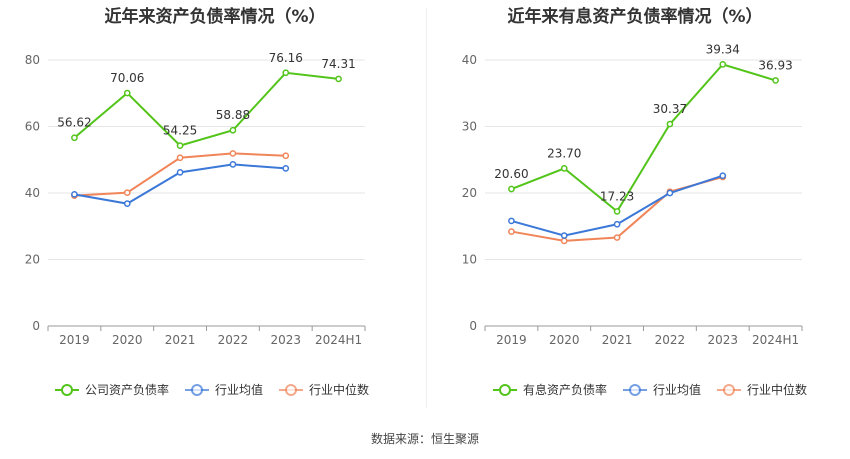 This screenshot has width=850, height=459. I want to click on data-label: 70.06, so click(127, 78).